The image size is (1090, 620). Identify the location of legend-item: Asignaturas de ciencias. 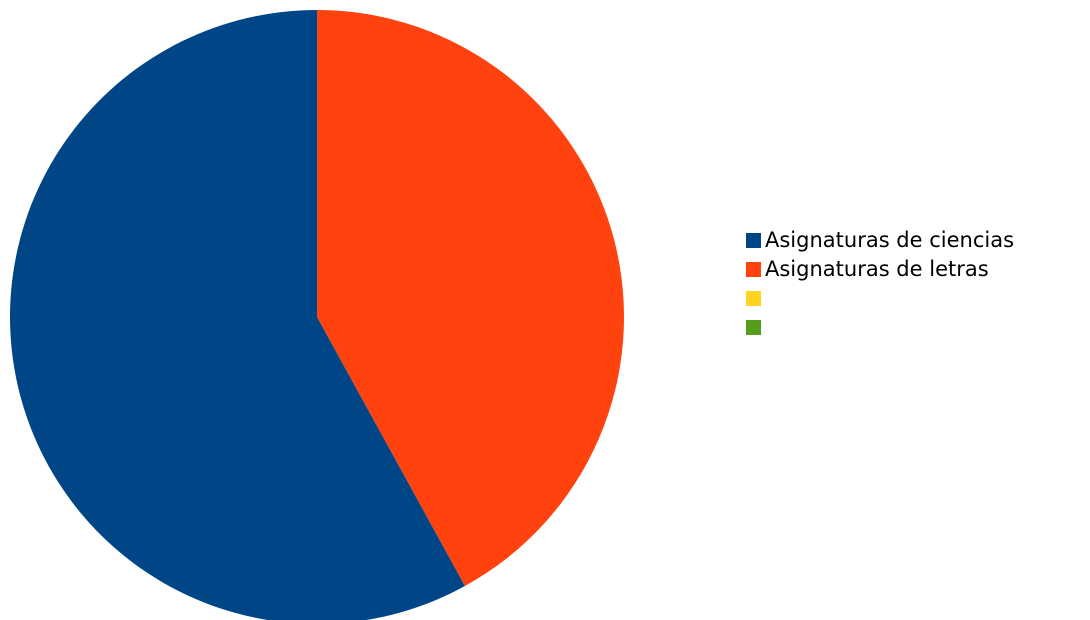
(916, 240).